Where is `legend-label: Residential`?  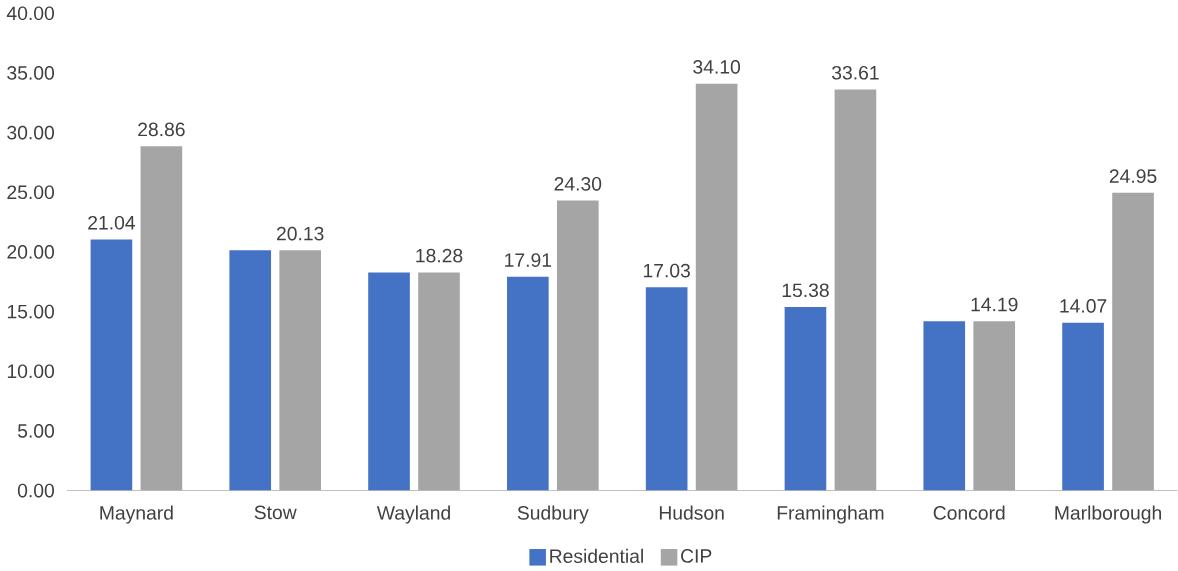 legend-label: Residential is located at coordinates (596, 555).